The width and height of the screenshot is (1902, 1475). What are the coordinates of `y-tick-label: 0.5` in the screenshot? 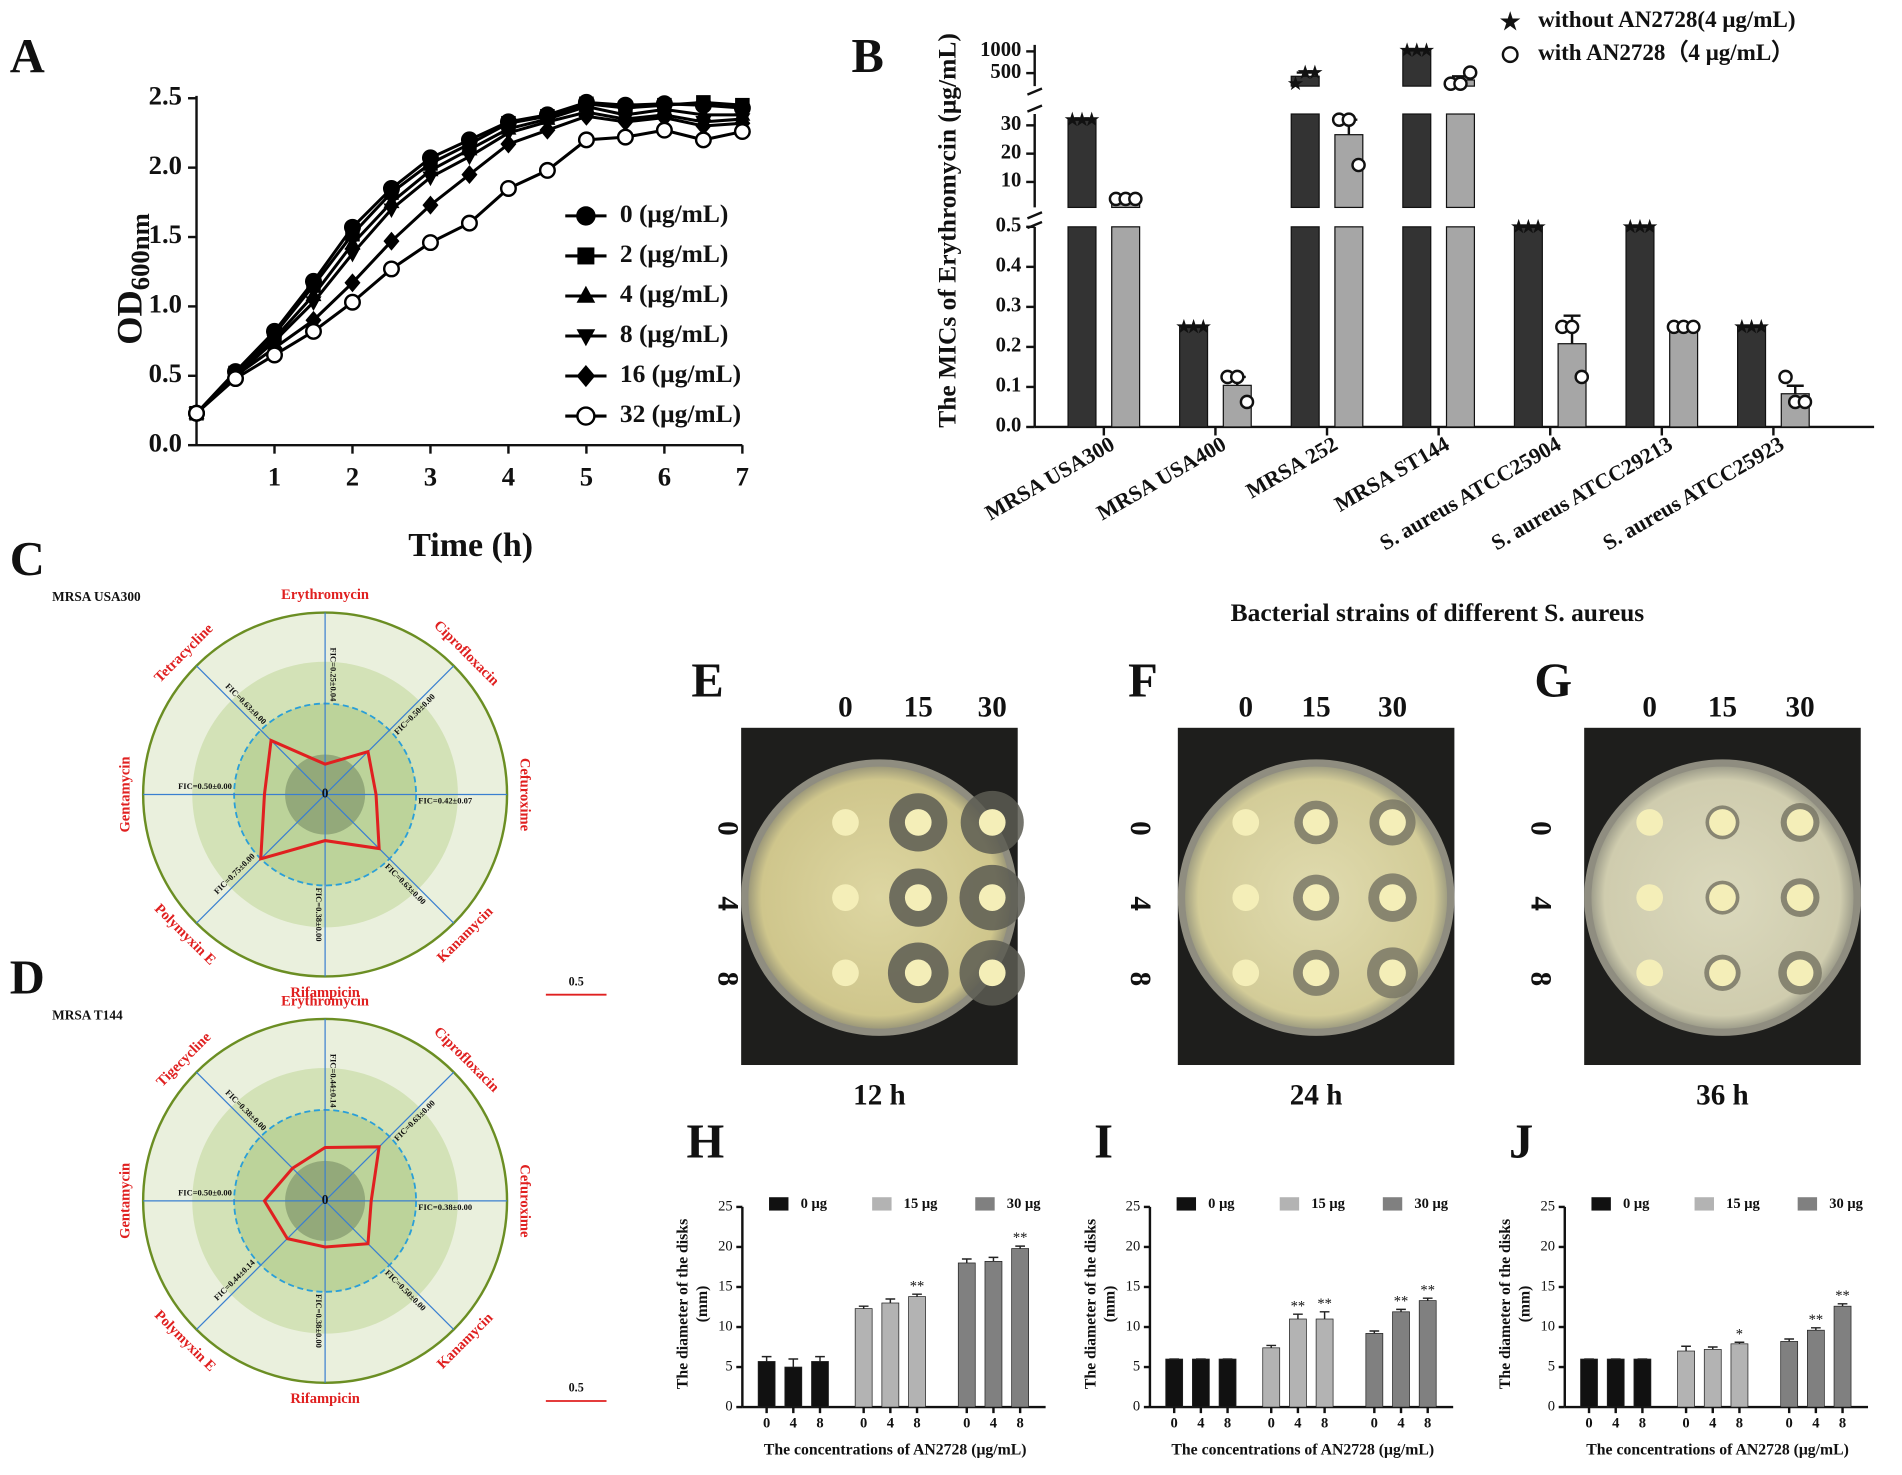 It's located at (165, 373).